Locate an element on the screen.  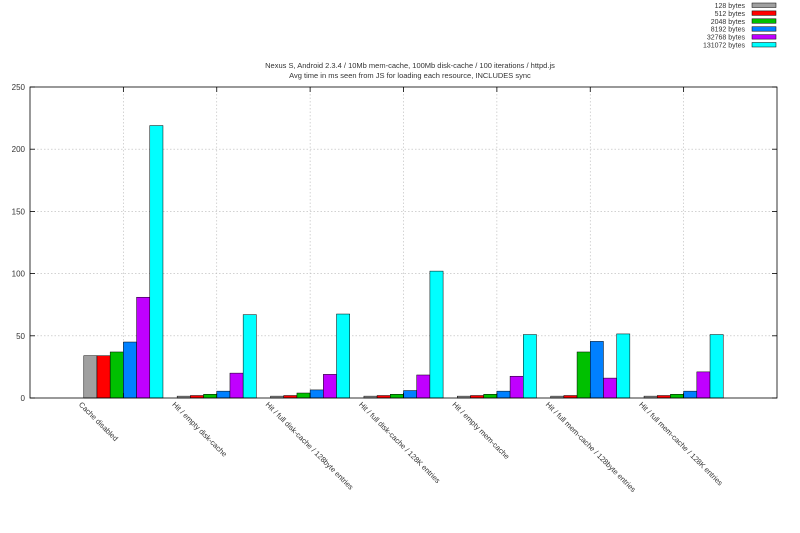
legend-label: 512 bytes is located at coordinates (730, 14).